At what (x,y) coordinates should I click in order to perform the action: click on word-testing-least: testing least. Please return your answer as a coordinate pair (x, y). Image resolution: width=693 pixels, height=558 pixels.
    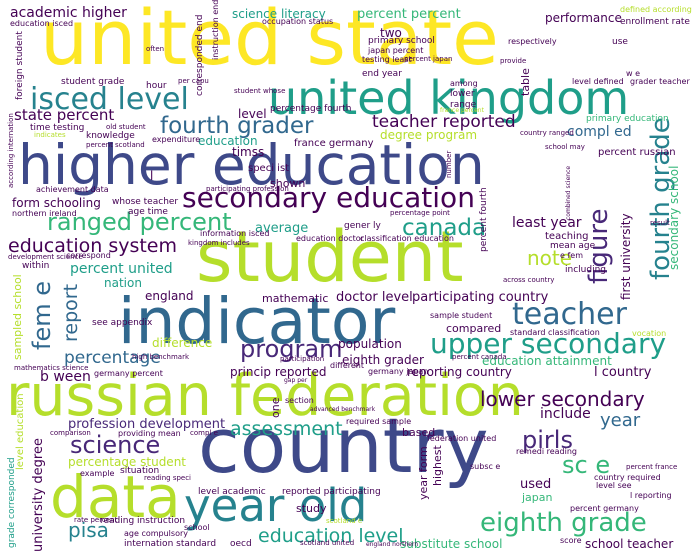
    Looking at the image, I should click on (387, 59).